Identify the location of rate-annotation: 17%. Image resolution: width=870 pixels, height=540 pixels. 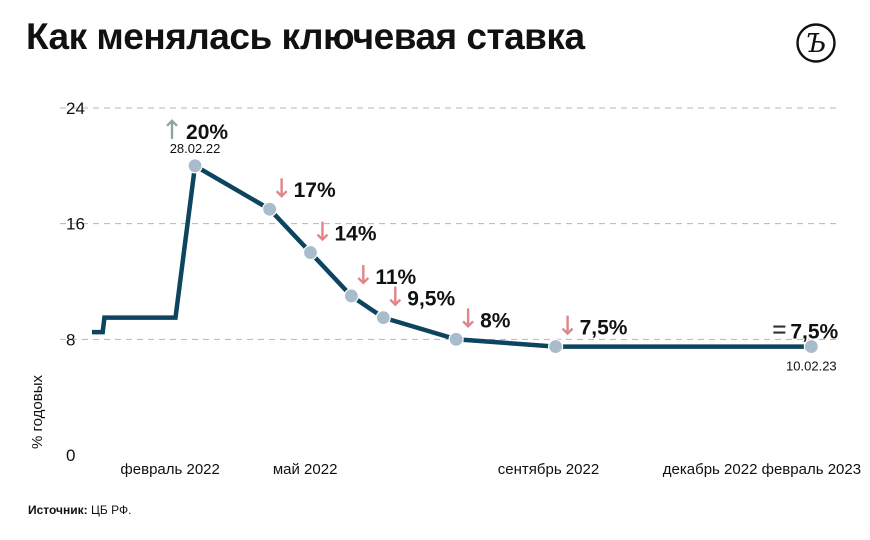
(315, 190).